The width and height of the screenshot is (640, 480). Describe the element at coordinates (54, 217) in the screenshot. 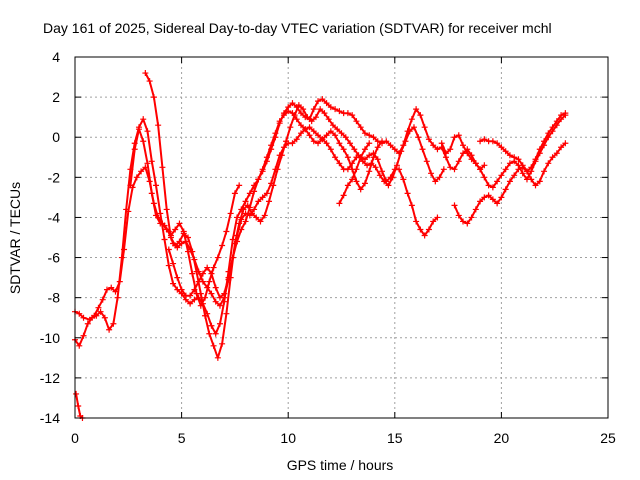

I see `y-tick-label: -4` at that location.